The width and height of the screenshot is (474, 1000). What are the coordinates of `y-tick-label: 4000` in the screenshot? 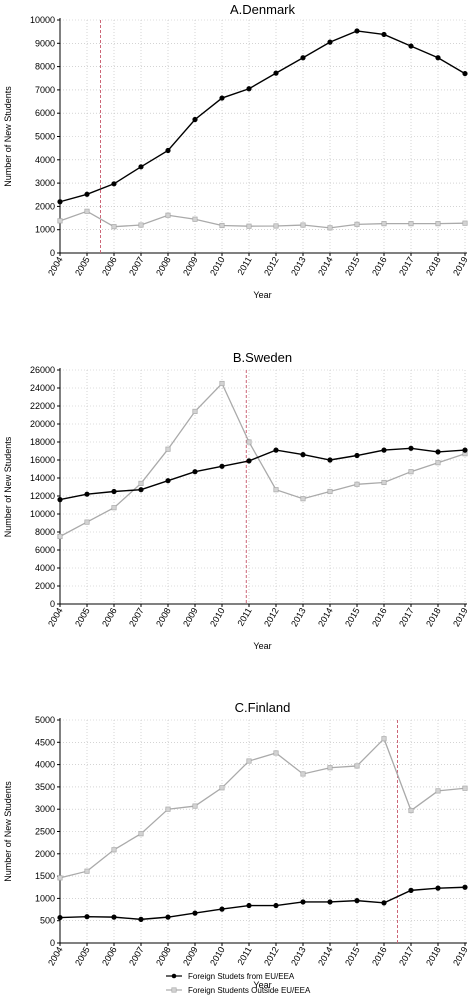 It's located at (45, 160).